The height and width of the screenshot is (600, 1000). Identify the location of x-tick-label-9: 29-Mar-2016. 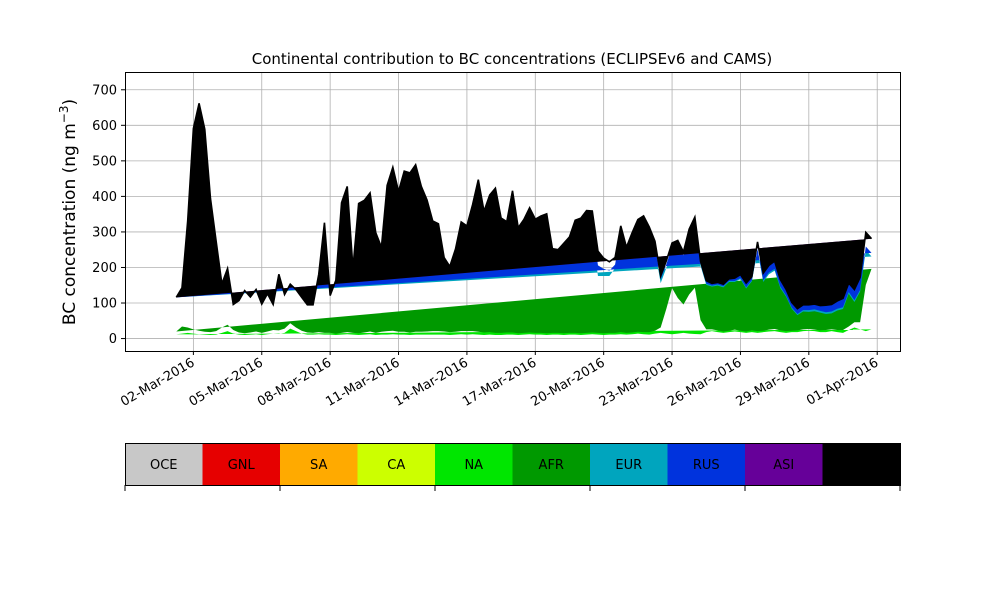
(773, 382).